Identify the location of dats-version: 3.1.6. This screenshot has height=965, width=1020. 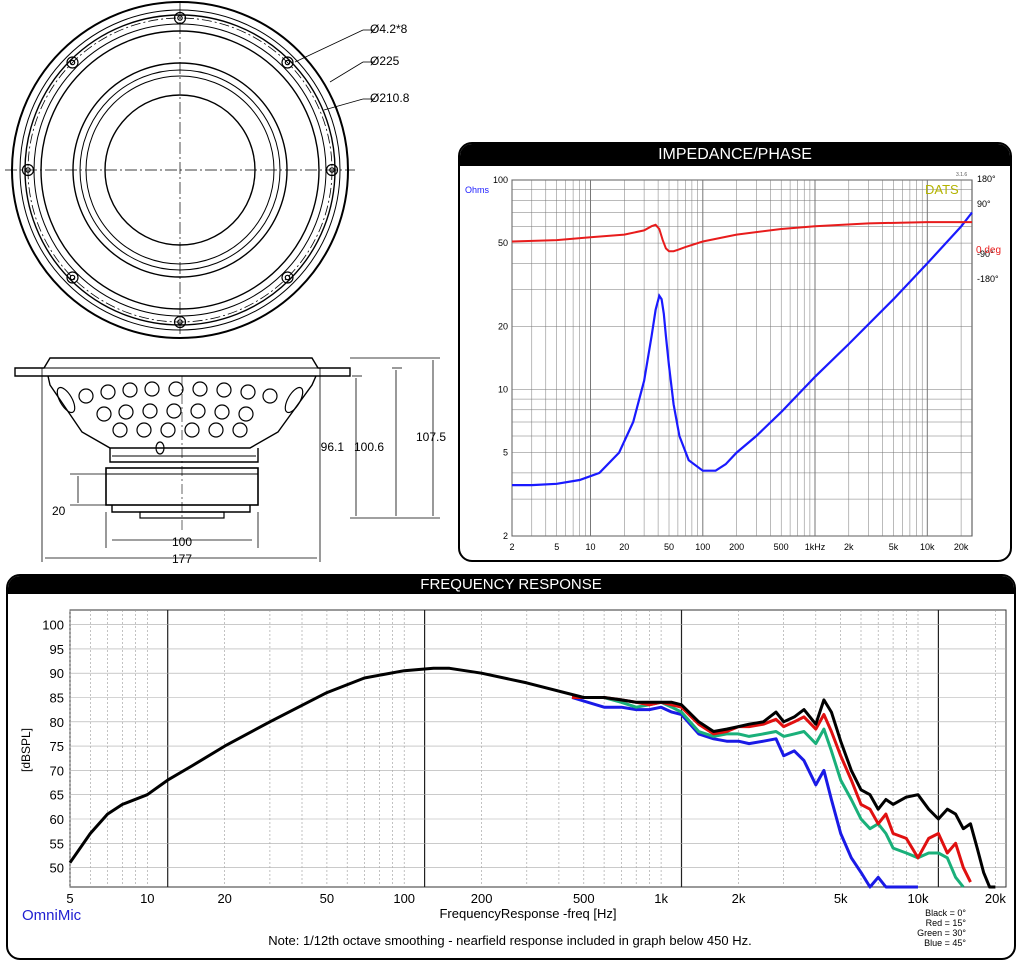
(961, 175).